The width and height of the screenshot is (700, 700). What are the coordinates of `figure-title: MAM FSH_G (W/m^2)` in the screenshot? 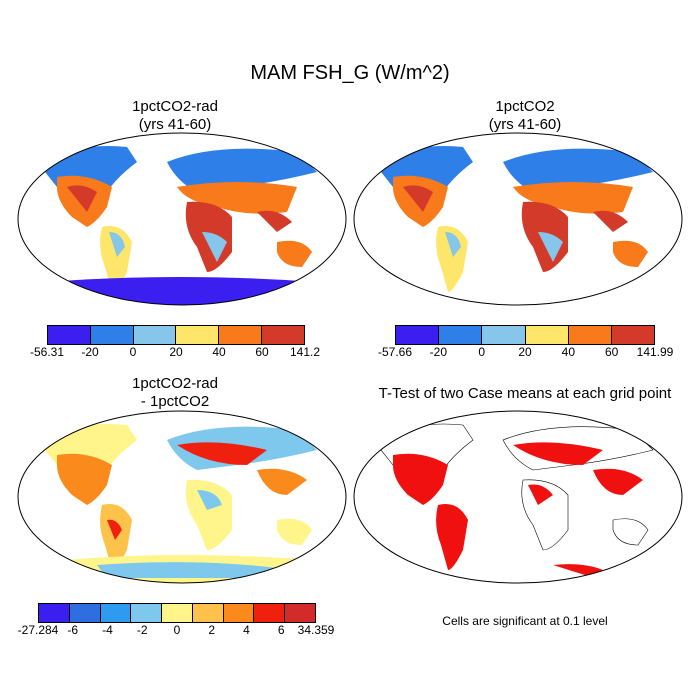 It's located at (350, 73).